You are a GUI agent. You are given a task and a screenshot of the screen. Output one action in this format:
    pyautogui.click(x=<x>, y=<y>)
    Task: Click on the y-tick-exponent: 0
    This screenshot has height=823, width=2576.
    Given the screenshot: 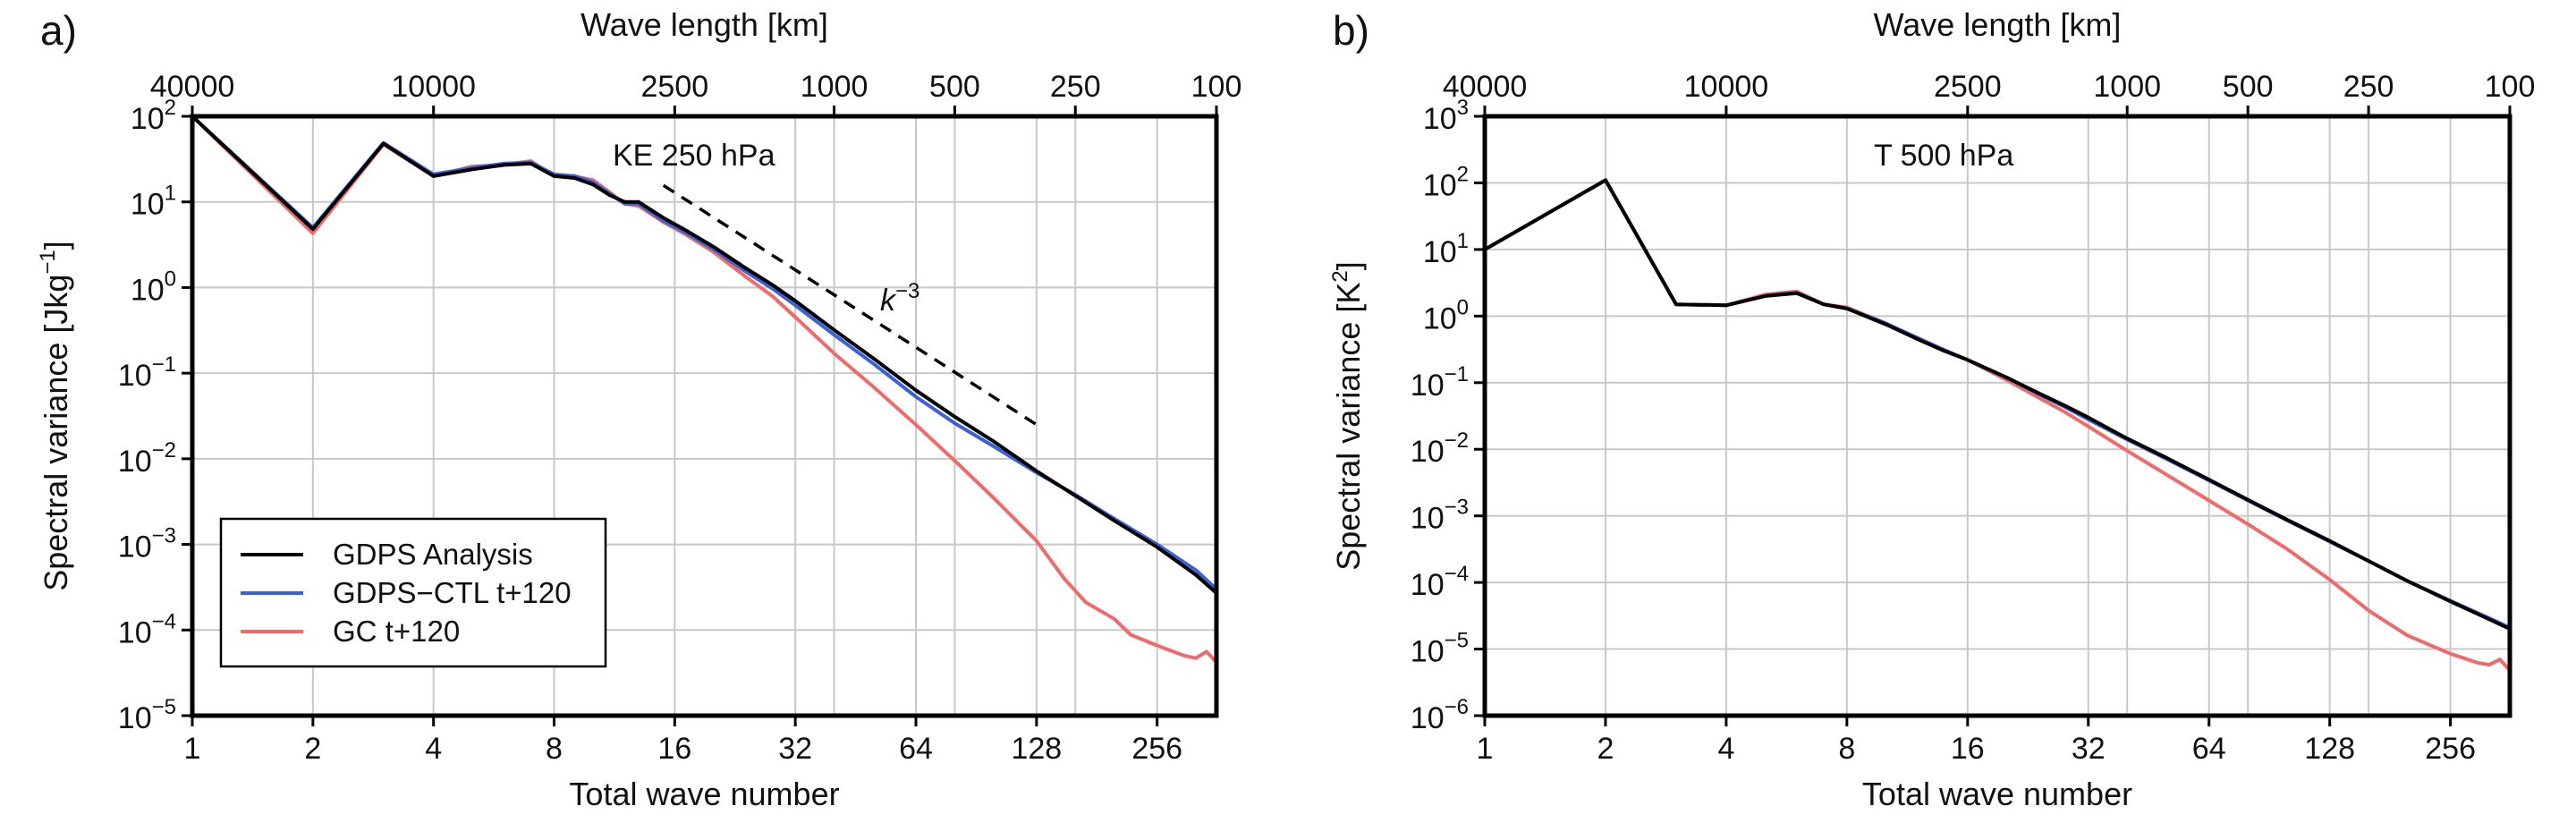 What is the action you would take?
    pyautogui.click(x=1463, y=307)
    